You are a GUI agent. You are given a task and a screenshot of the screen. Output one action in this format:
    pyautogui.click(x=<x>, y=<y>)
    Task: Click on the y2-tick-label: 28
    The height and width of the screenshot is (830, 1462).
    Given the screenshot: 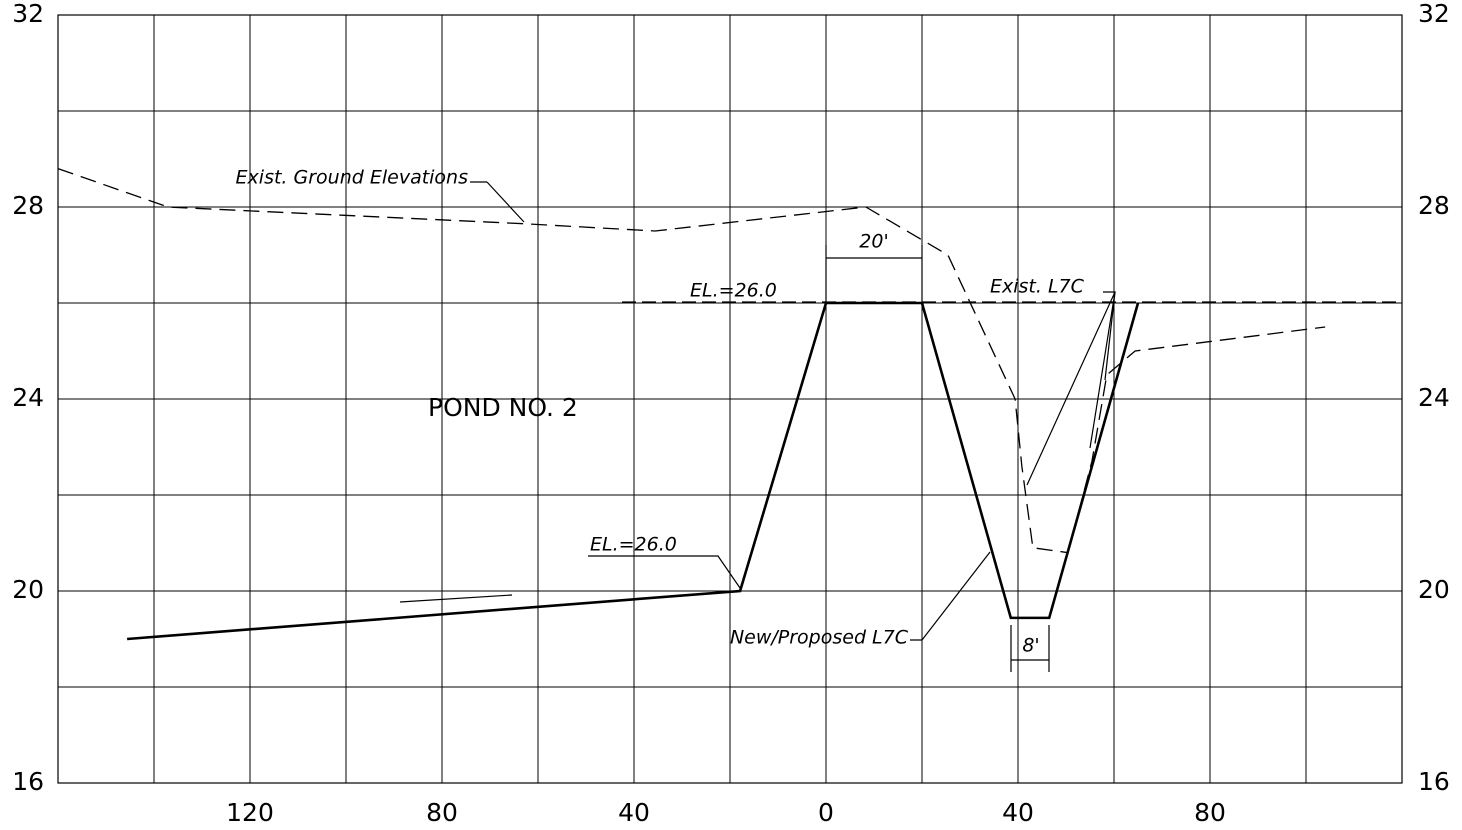 What is the action you would take?
    pyautogui.click(x=1434, y=205)
    